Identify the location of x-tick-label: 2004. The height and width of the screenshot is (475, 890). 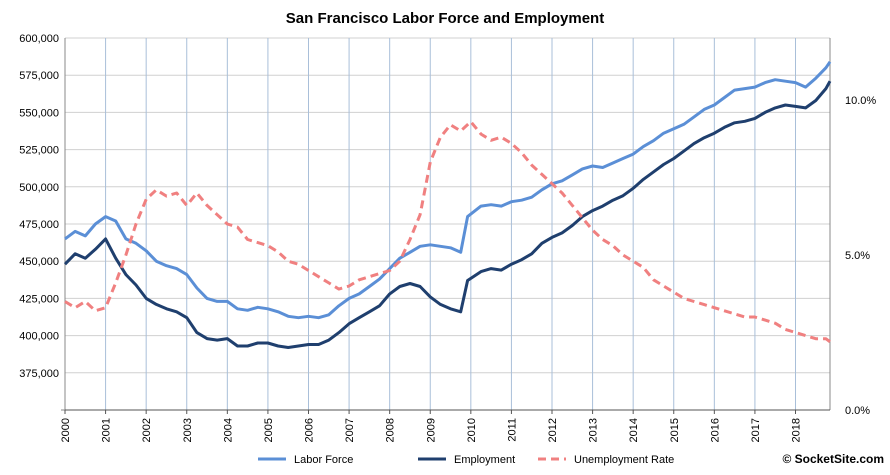
(228, 430).